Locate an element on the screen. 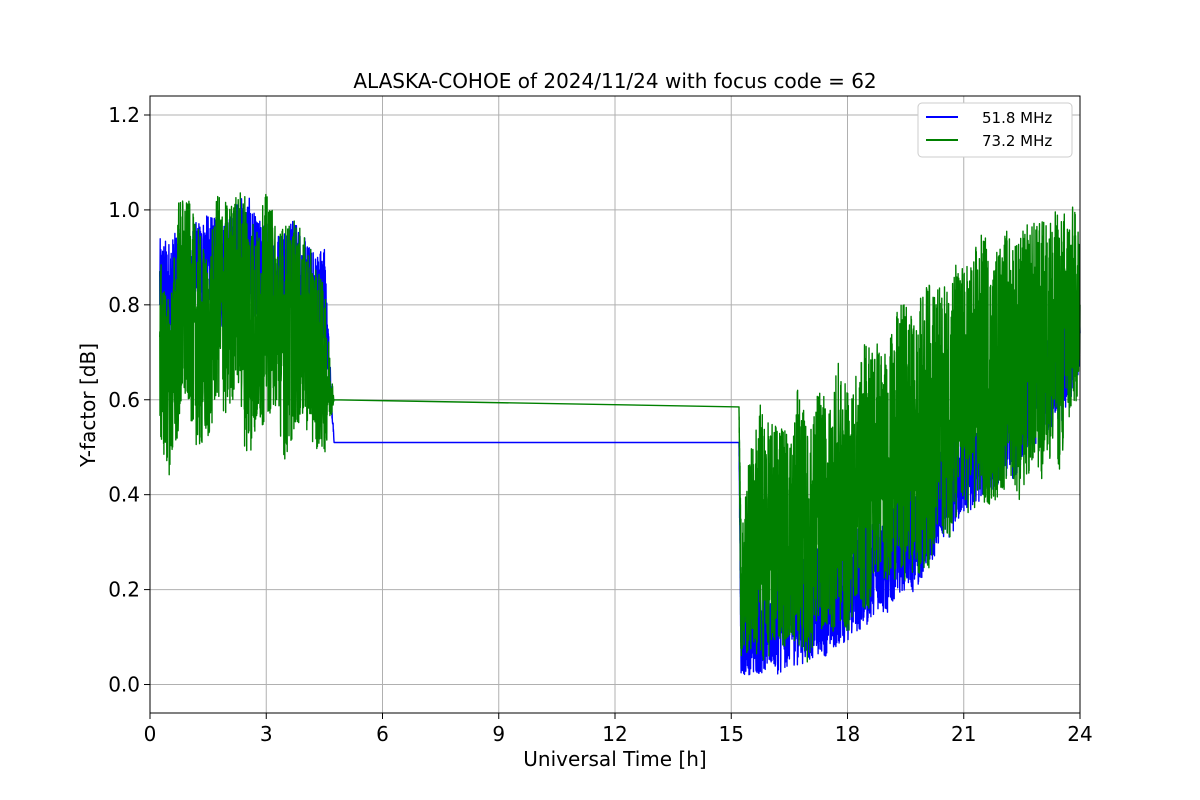 The width and height of the screenshot is (1200, 800). legend-label-51-8-mhz: 51.8 MHz is located at coordinates (1017, 118).